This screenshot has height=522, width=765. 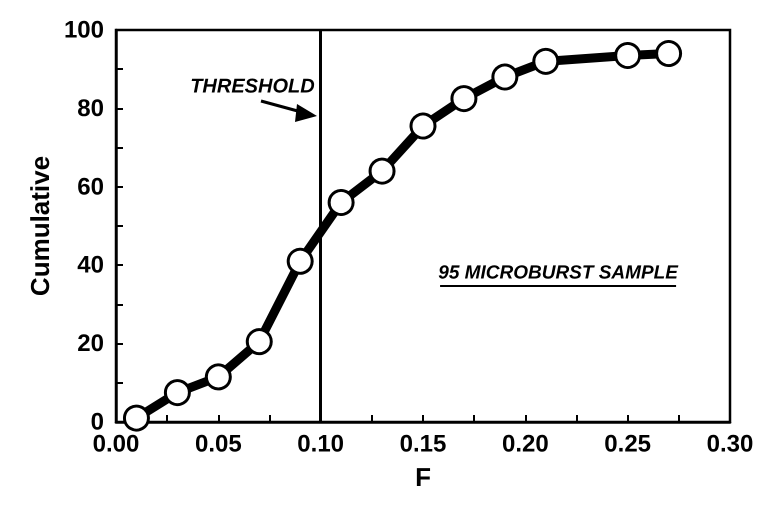 I want to click on annotation: 95 MICROBURST SAMPLE, so click(x=559, y=273).